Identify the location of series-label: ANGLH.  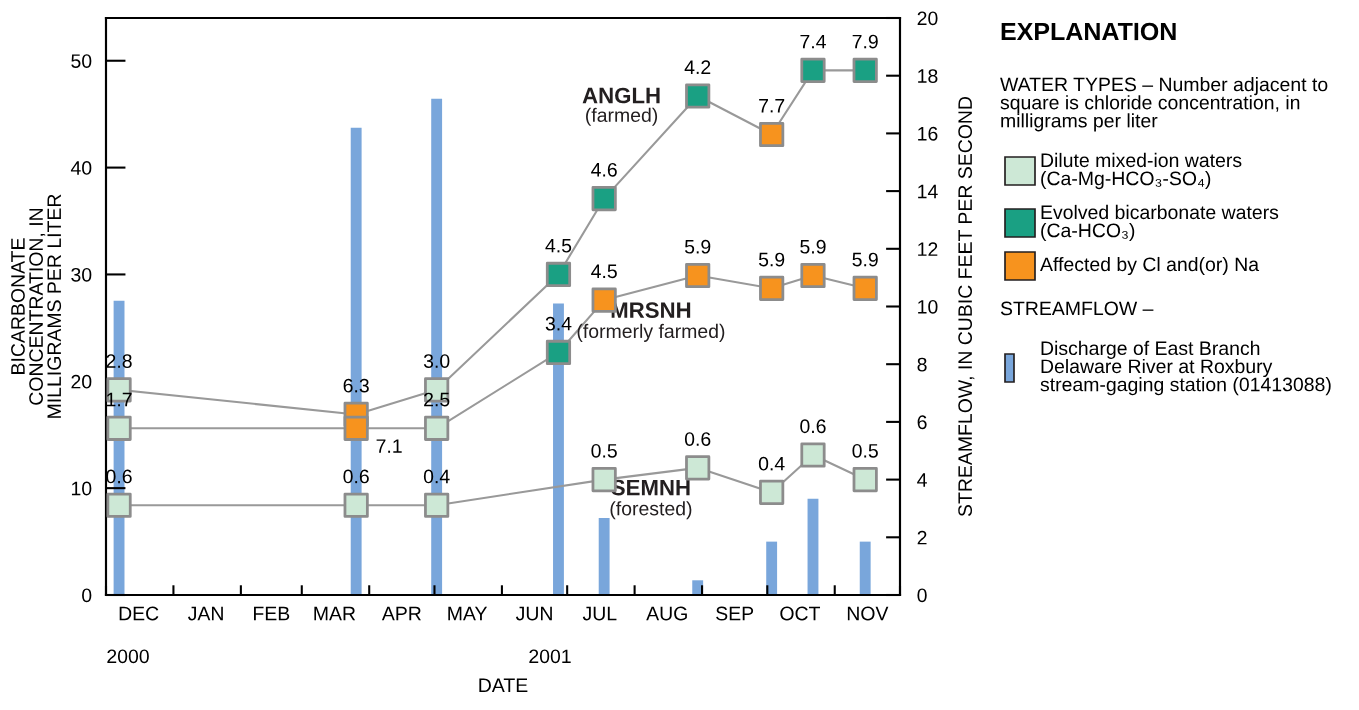
(621, 95).